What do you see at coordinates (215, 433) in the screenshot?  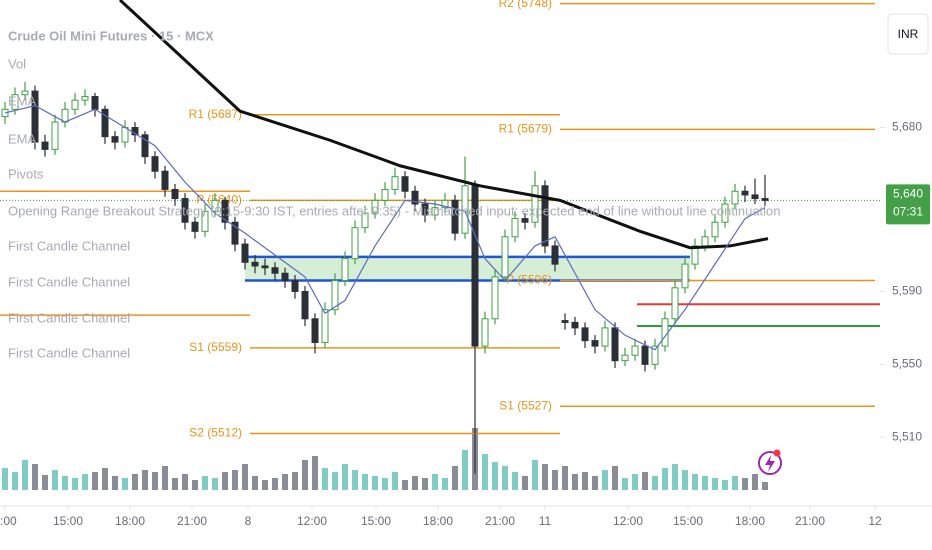 I see `pivot-label: S2 (5512)` at bounding box center [215, 433].